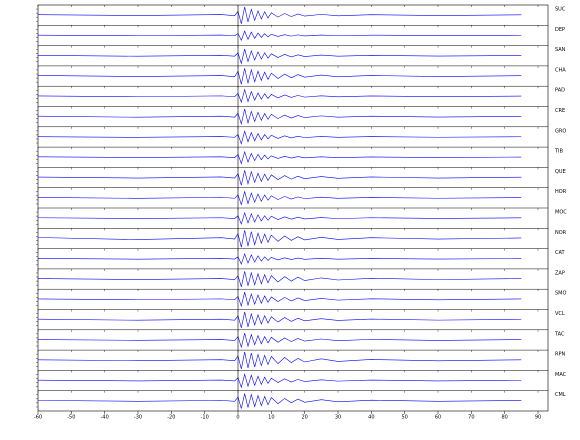  I want to click on trace-label: CHA, so click(560, 70).